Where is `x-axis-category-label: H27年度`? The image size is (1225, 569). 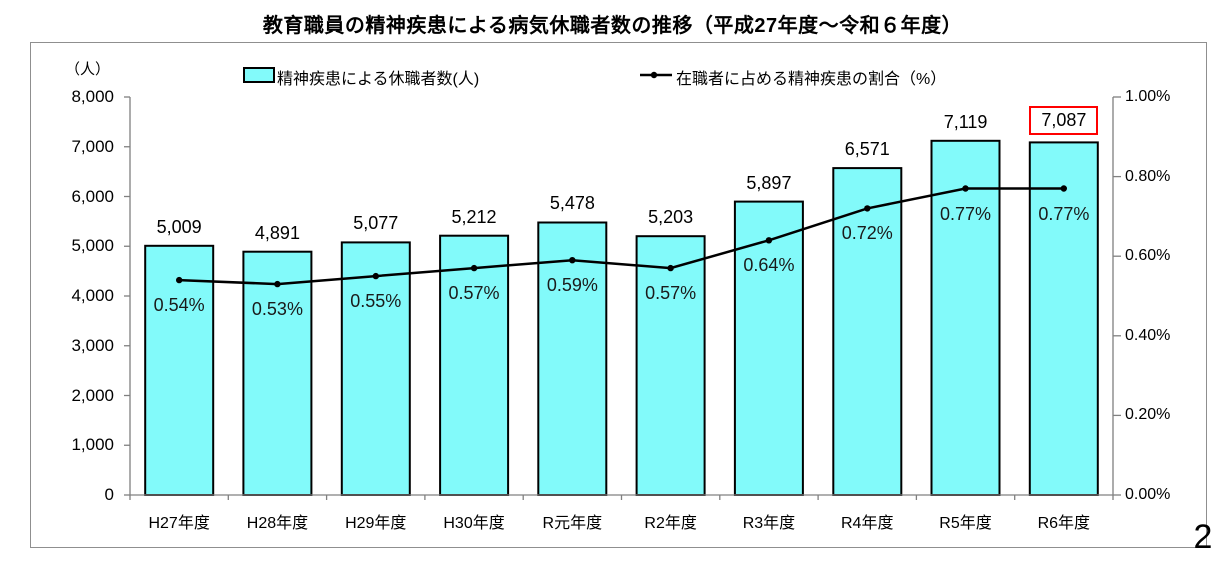 x-axis-category-label: H27年度 is located at coordinates (179, 523).